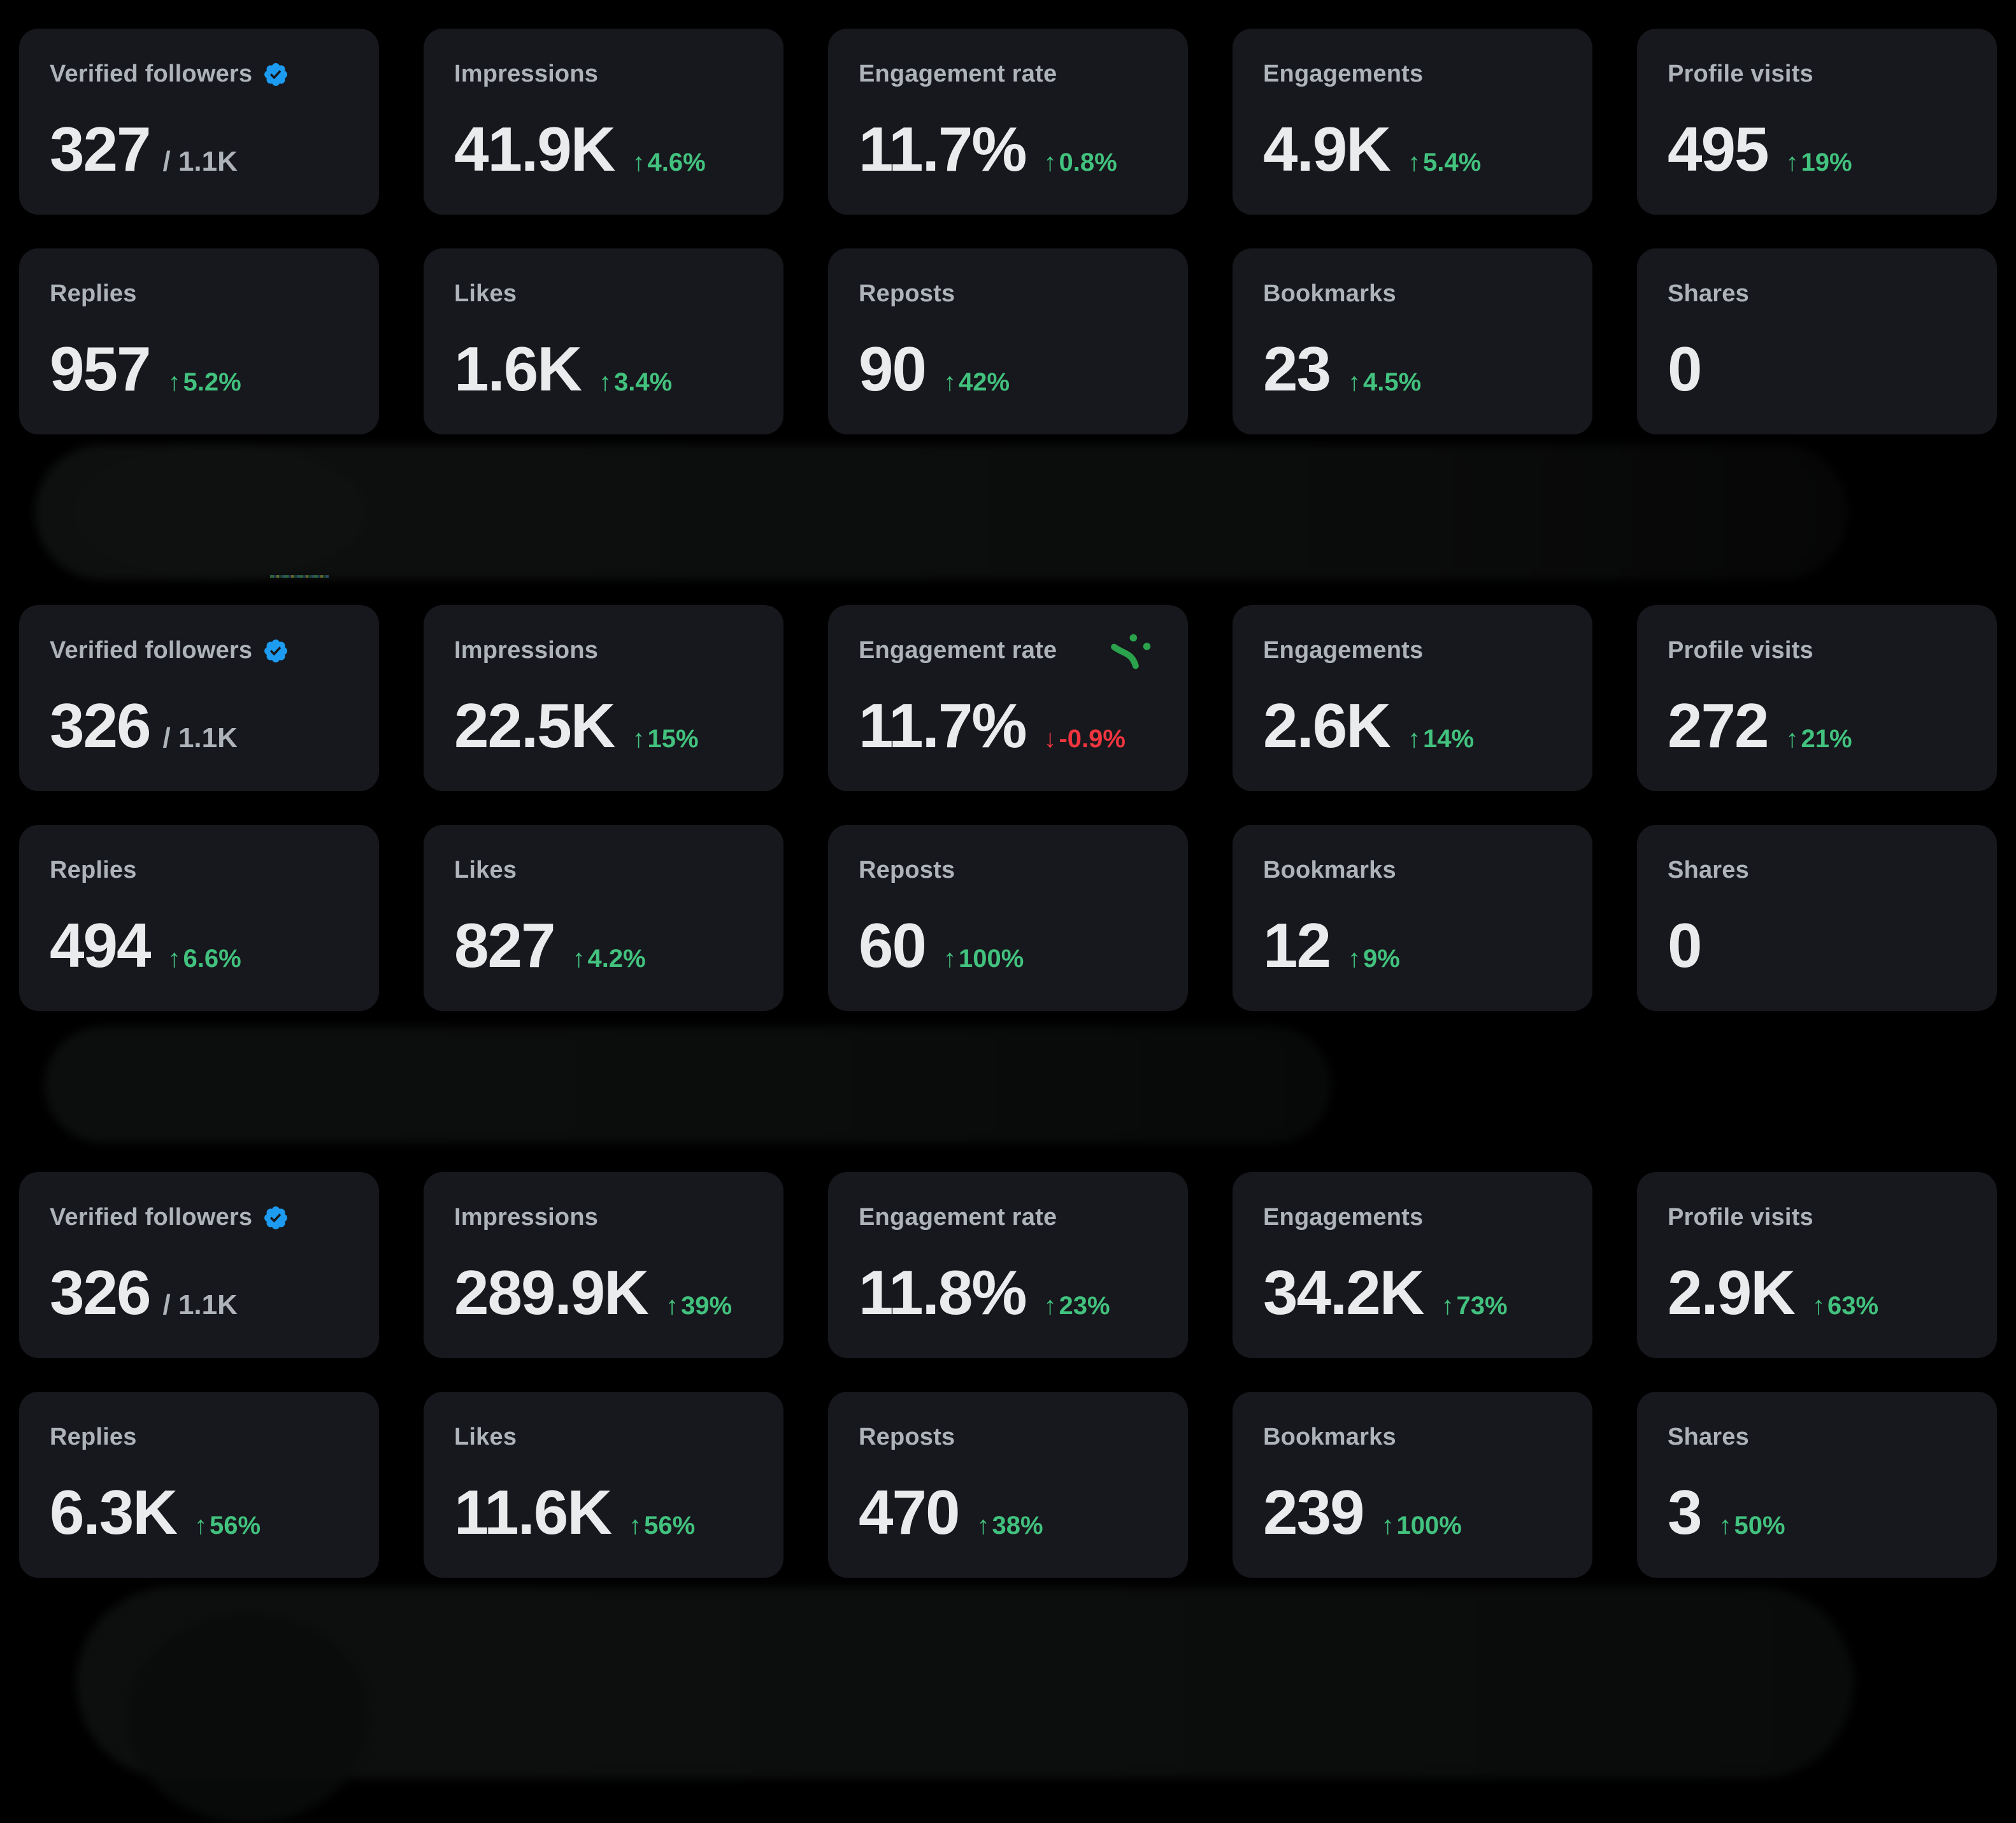 The height and width of the screenshot is (1823, 2016). What do you see at coordinates (1008, 918) in the screenshot?
I see `metric-card: Reposts 60 ↑ 100%` at bounding box center [1008, 918].